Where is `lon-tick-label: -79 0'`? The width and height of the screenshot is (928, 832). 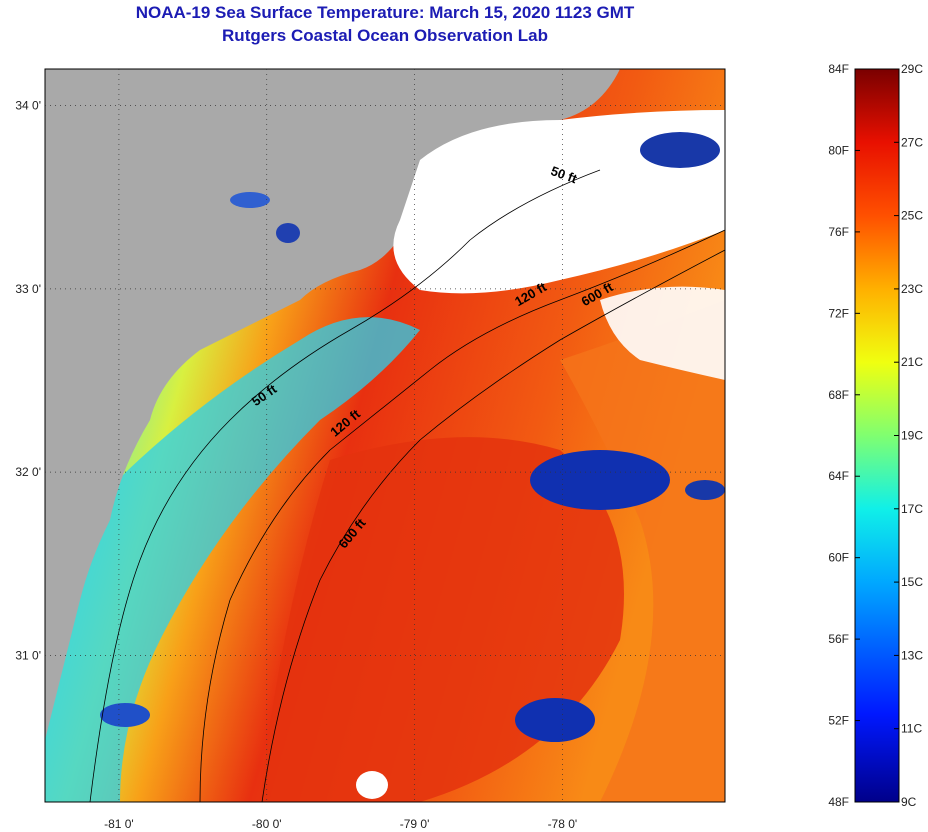 lon-tick-label: -79 0' is located at coordinates (415, 824).